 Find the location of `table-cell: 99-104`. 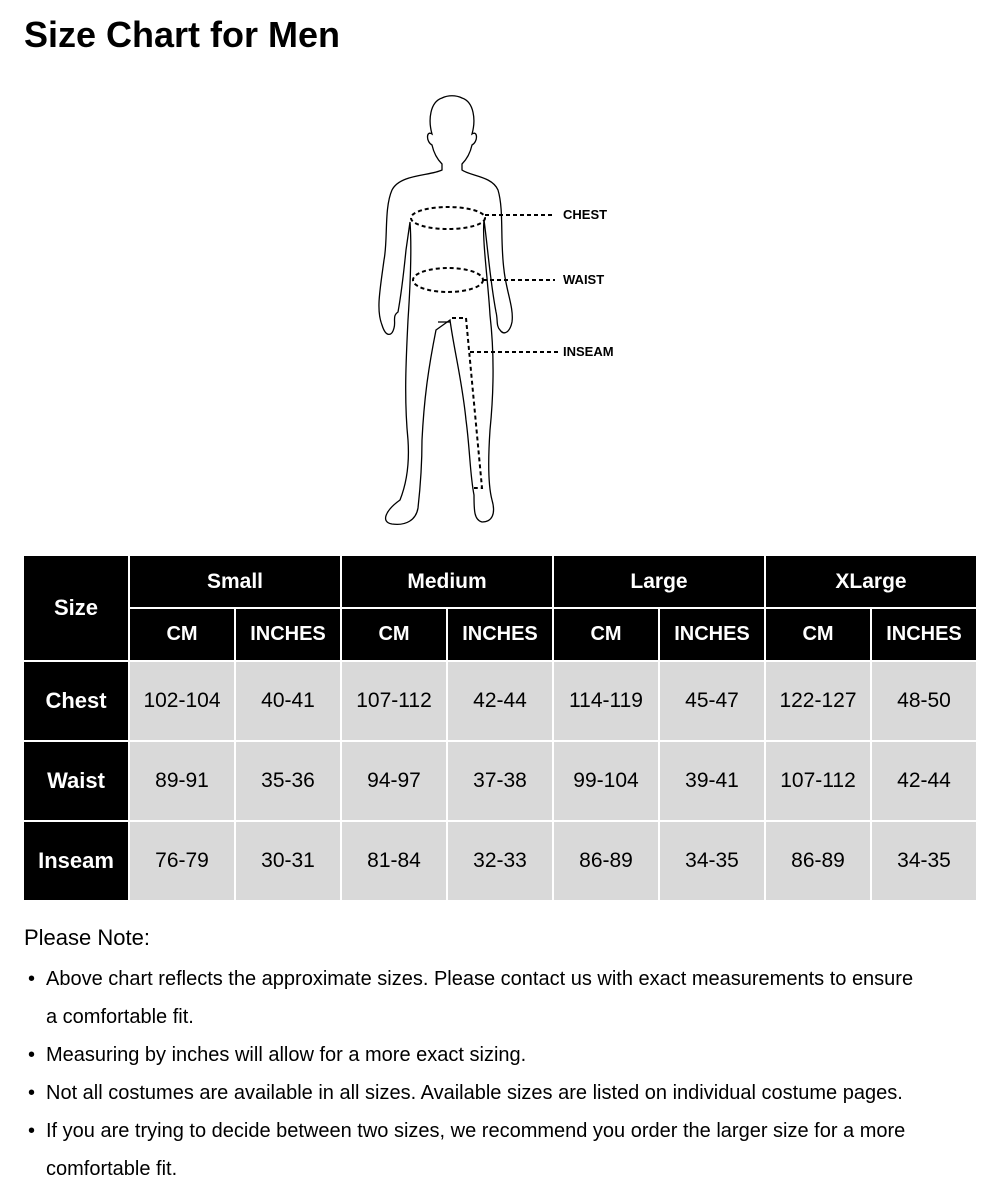

table-cell: 99-104 is located at coordinates (606, 781).